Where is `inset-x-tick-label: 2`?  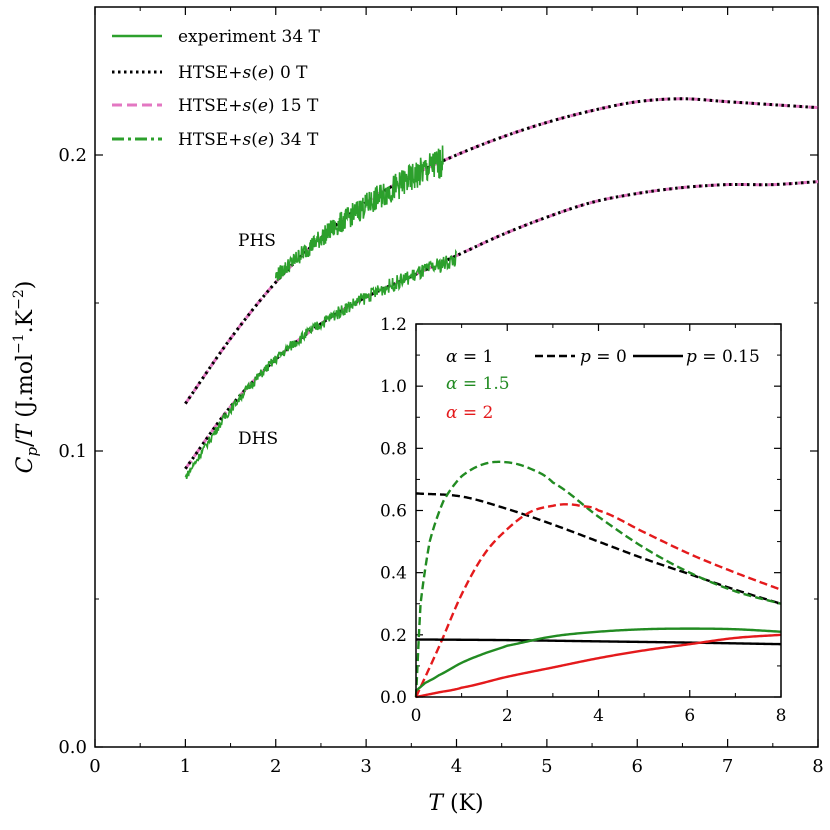 inset-x-tick-label: 2 is located at coordinates (507, 716).